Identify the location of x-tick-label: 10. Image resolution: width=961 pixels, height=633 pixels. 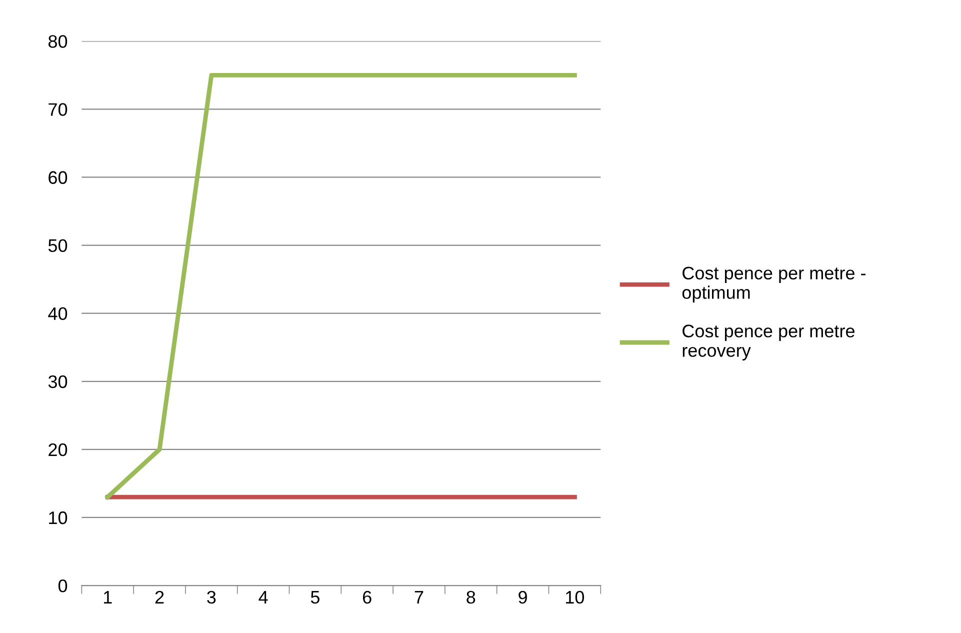
(575, 597).